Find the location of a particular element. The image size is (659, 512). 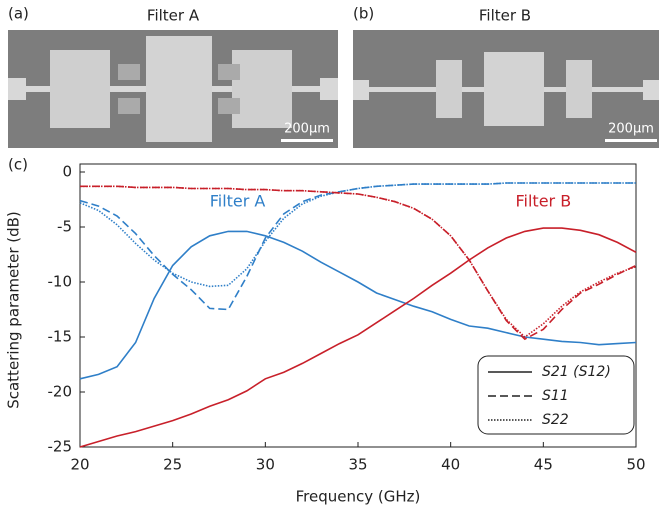

x-tick-label: 25 is located at coordinates (172, 465).